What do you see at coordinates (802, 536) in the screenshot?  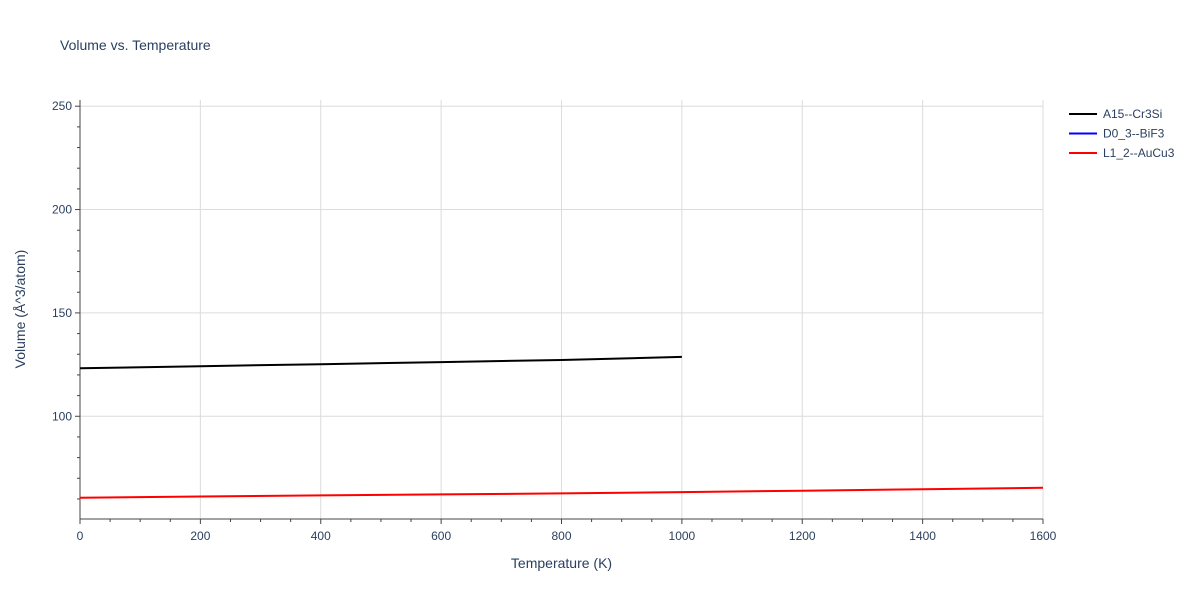 I see `x-tick-label: 1200` at bounding box center [802, 536].